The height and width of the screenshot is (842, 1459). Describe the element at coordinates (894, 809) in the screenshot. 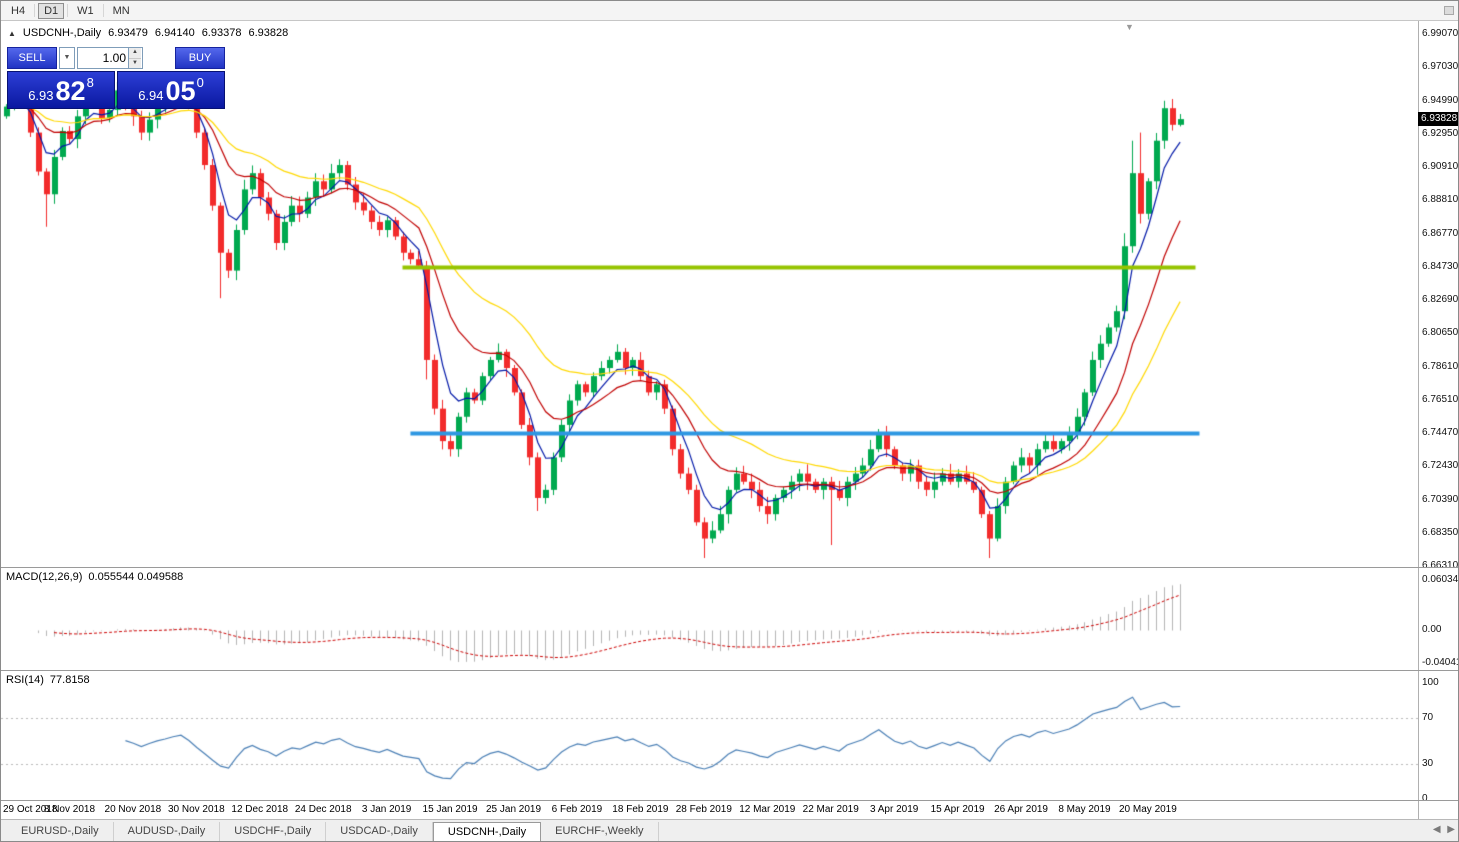

I see `date-label: 3 Apr 2019` at that location.